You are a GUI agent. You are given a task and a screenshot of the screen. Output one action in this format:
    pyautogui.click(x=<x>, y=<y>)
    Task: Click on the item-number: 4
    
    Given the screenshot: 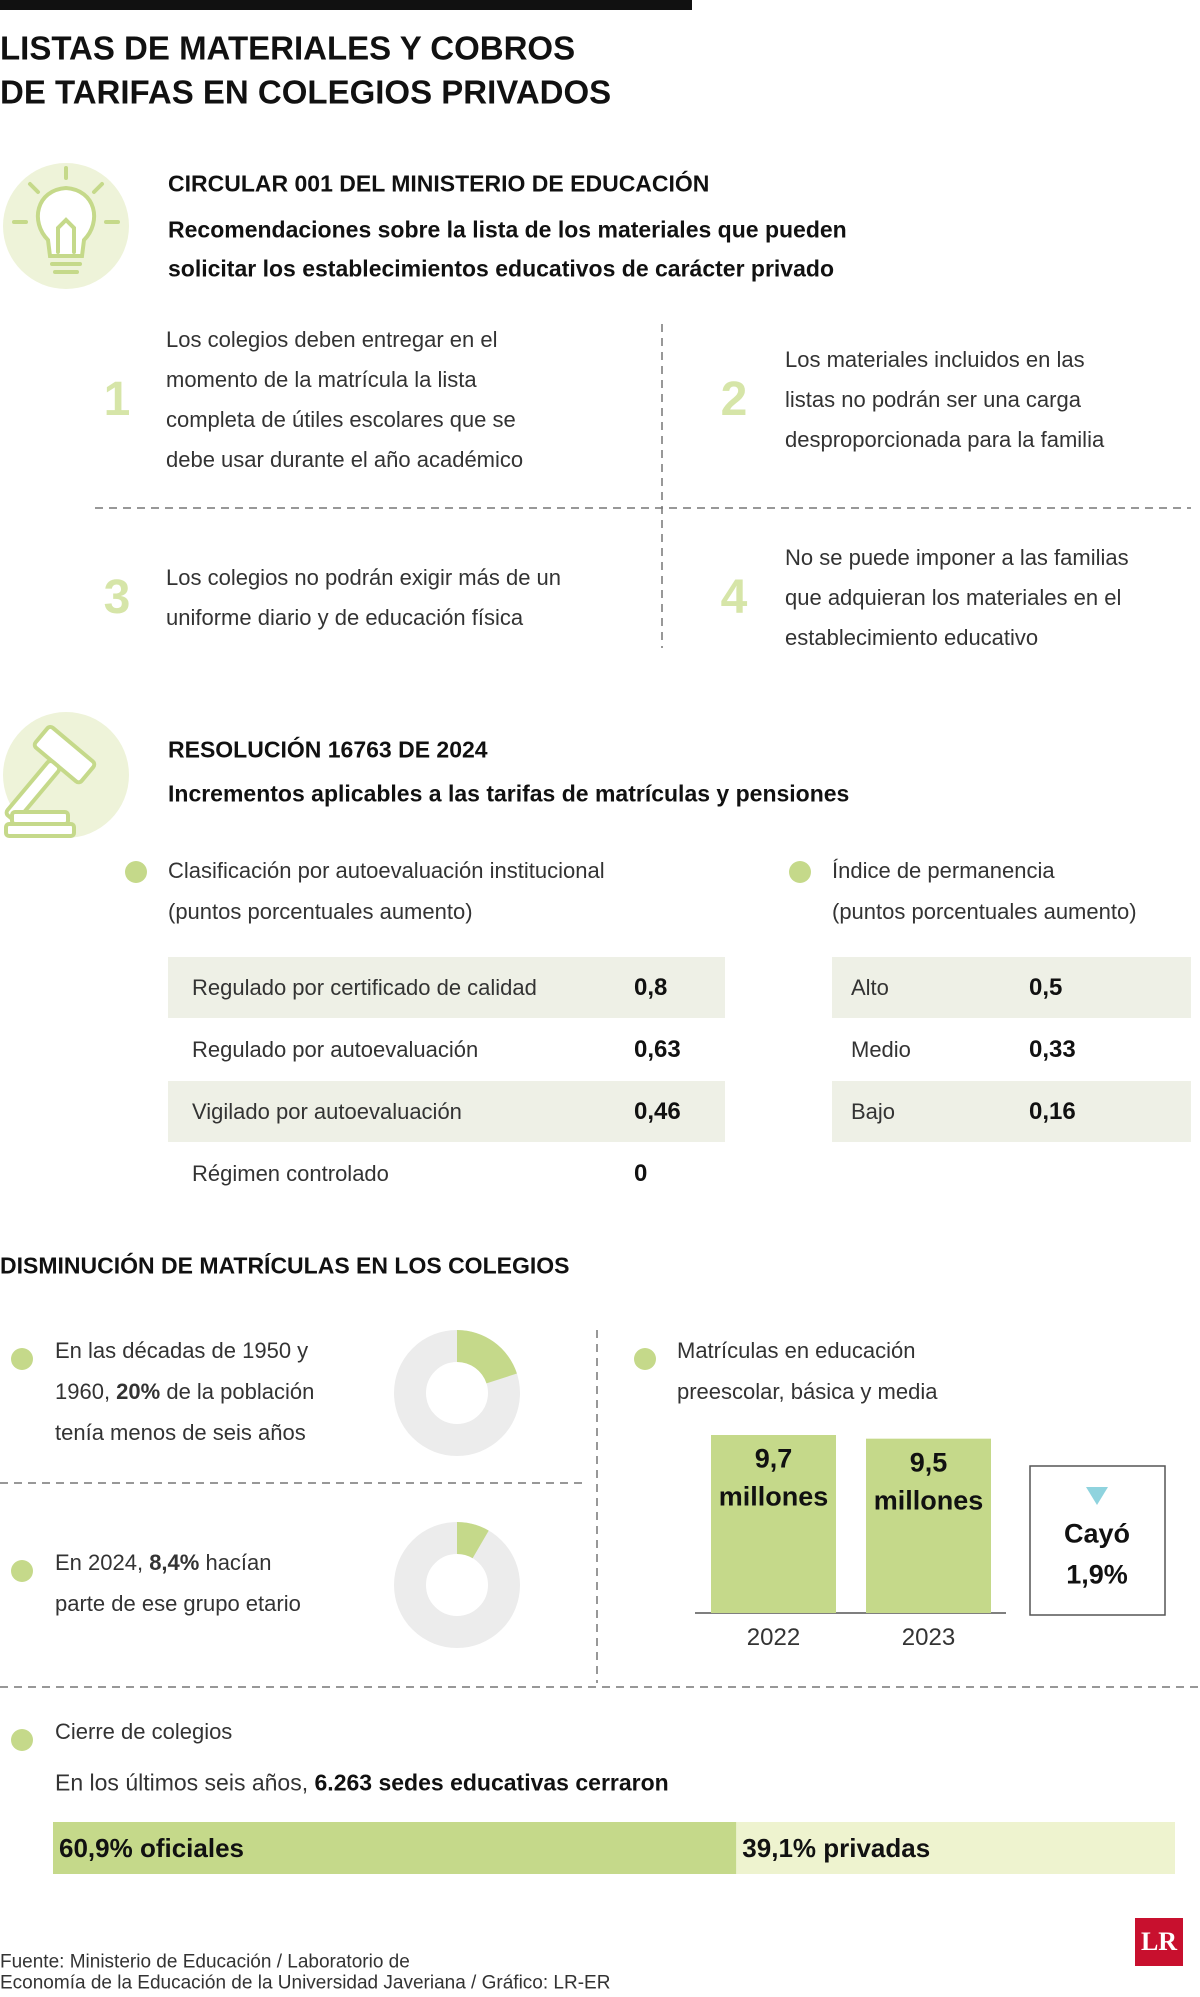 What is the action you would take?
    pyautogui.click(x=734, y=597)
    